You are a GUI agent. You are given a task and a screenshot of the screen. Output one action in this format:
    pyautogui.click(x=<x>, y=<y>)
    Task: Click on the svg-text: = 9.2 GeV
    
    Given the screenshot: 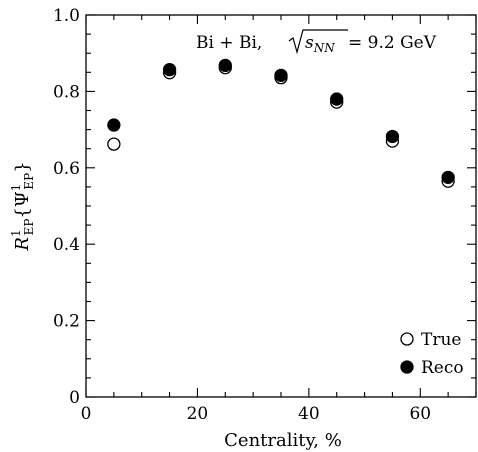 What is the action you would take?
    pyautogui.click(x=392, y=43)
    